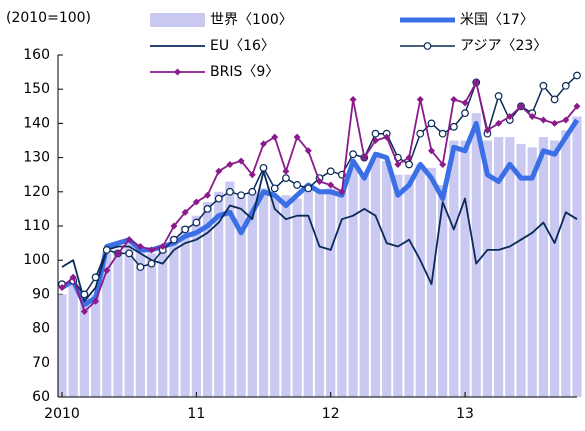 The height and width of the screenshot is (431, 585). What do you see at coordinates (36, 89) in the screenshot?
I see `y-tick-label: 150` at bounding box center [36, 89].